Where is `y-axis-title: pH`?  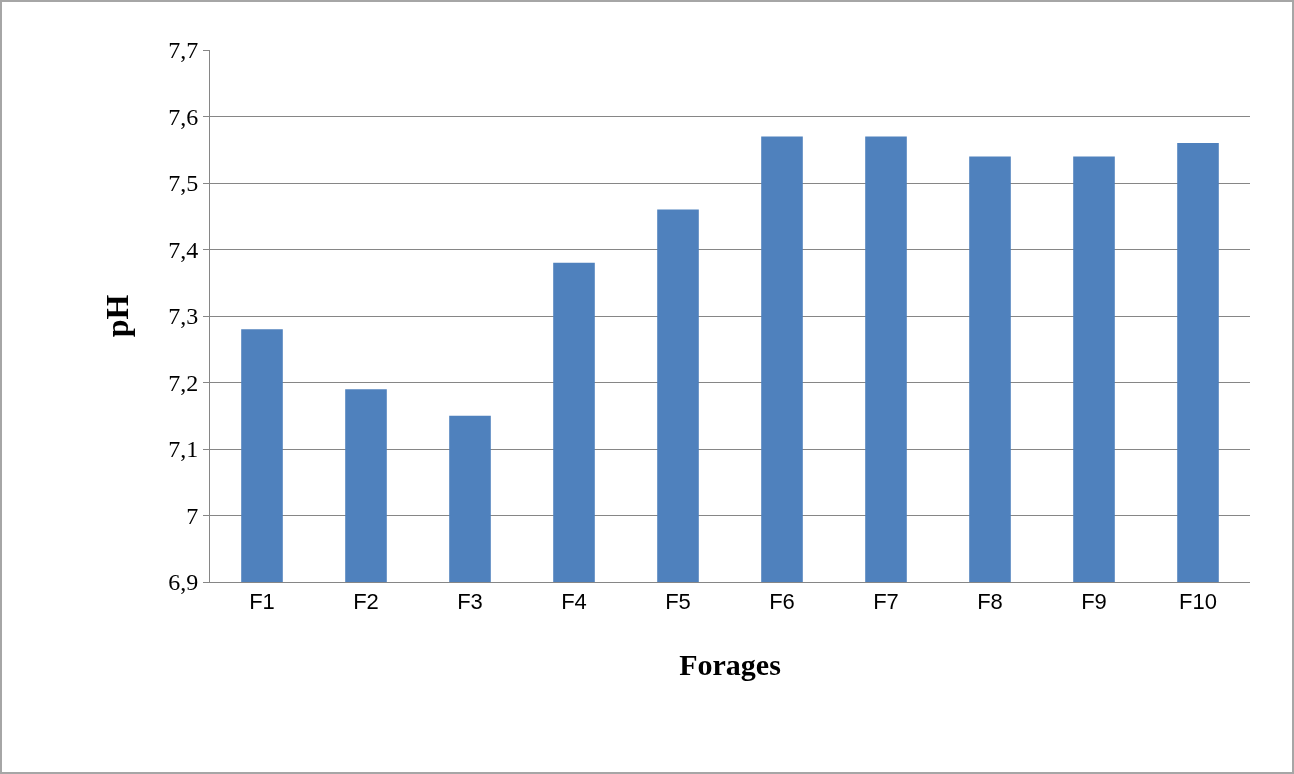 y-axis-title: pH is located at coordinates (116, 316).